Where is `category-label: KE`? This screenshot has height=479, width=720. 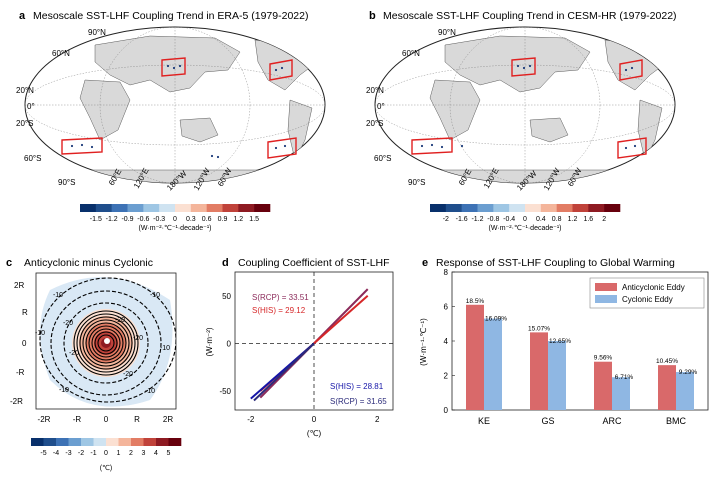
category-label: KE is located at coordinates (484, 421).